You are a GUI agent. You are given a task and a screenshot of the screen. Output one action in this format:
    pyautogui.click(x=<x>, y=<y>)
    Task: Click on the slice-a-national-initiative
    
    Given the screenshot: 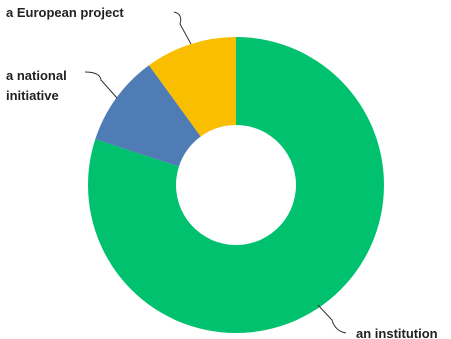 What is the action you would take?
    pyautogui.click(x=148, y=116)
    